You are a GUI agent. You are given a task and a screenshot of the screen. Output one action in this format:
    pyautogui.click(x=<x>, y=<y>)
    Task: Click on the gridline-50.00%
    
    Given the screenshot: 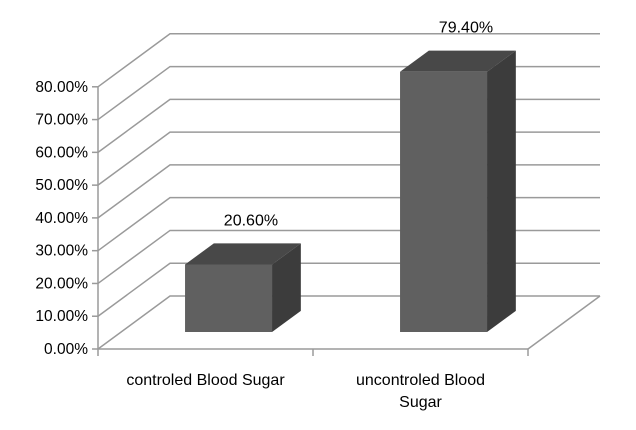 What is the action you would take?
    pyautogui.click(x=348, y=158)
    